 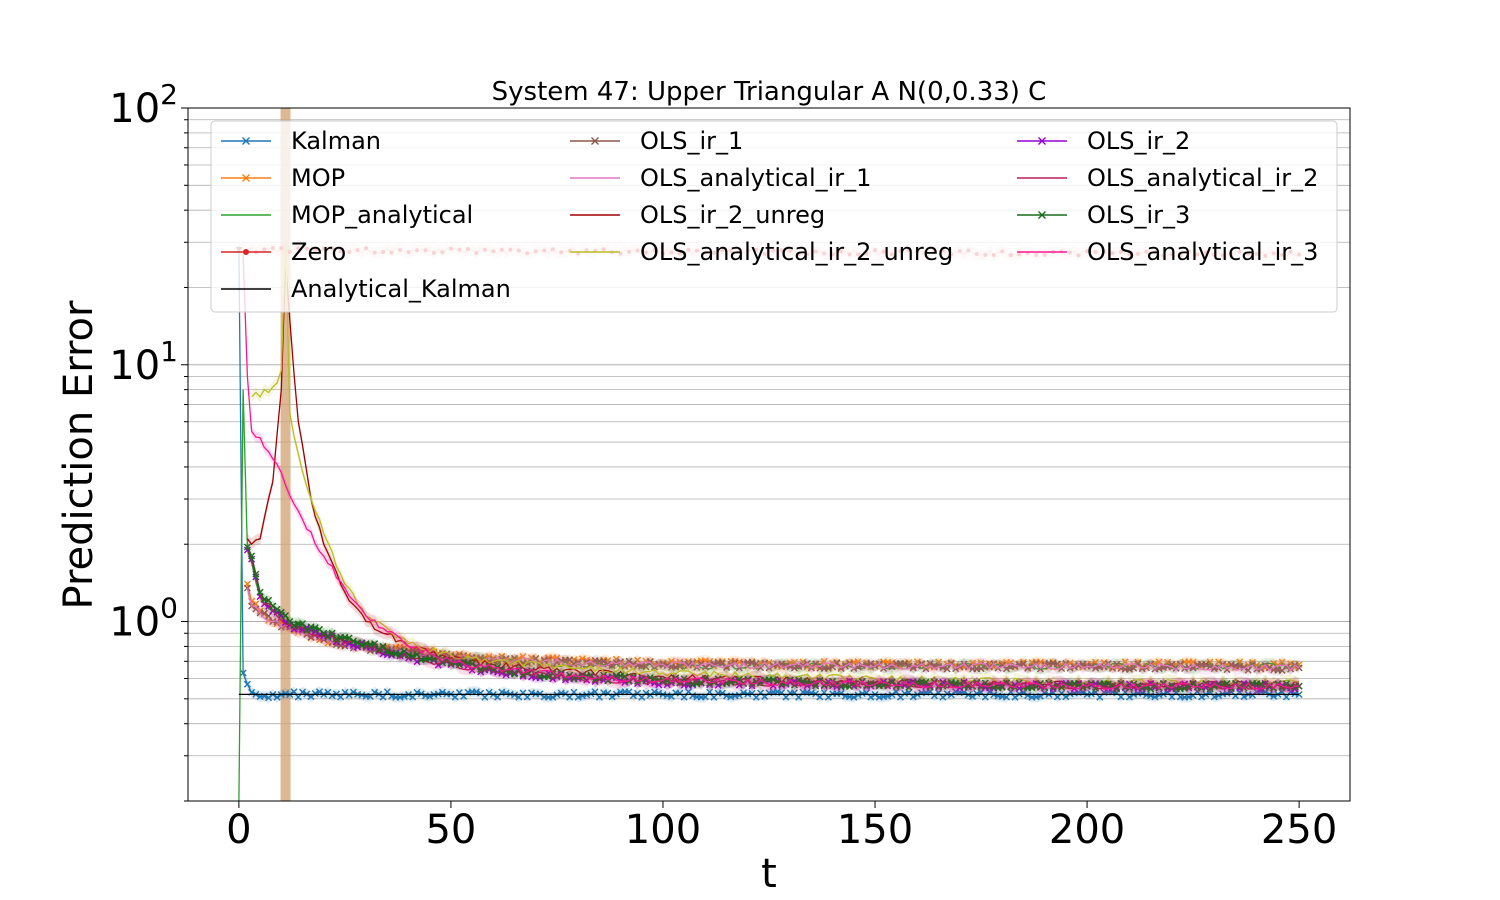 I want to click on legend-item: OLS_analytical_ir_3, so click(x=1167, y=252).